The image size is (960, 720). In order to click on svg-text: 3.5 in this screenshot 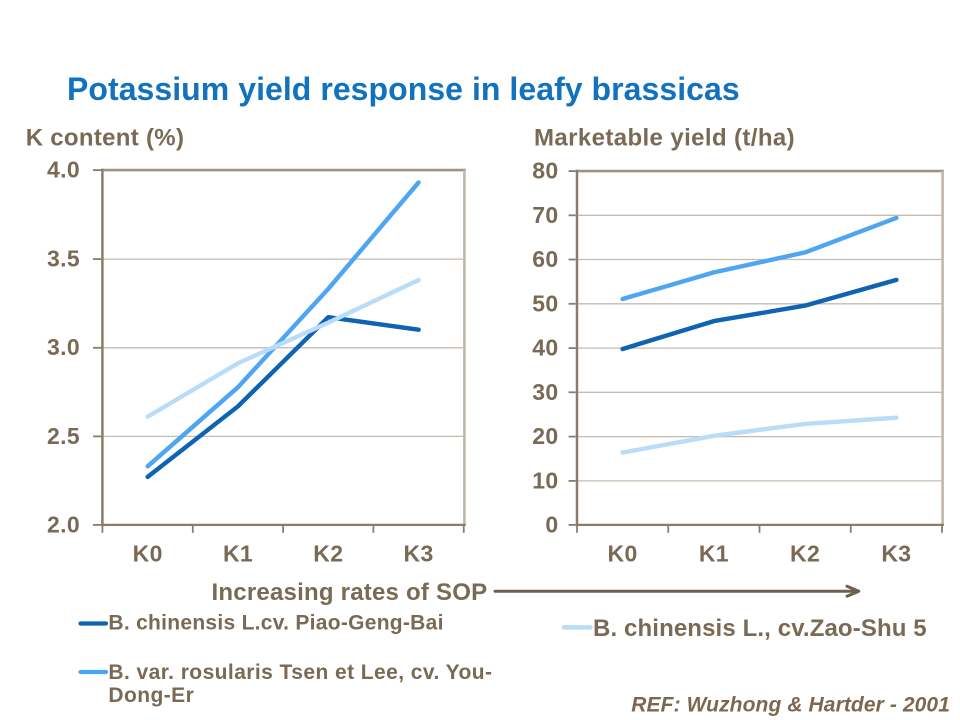, I will do `click(63, 258)`.